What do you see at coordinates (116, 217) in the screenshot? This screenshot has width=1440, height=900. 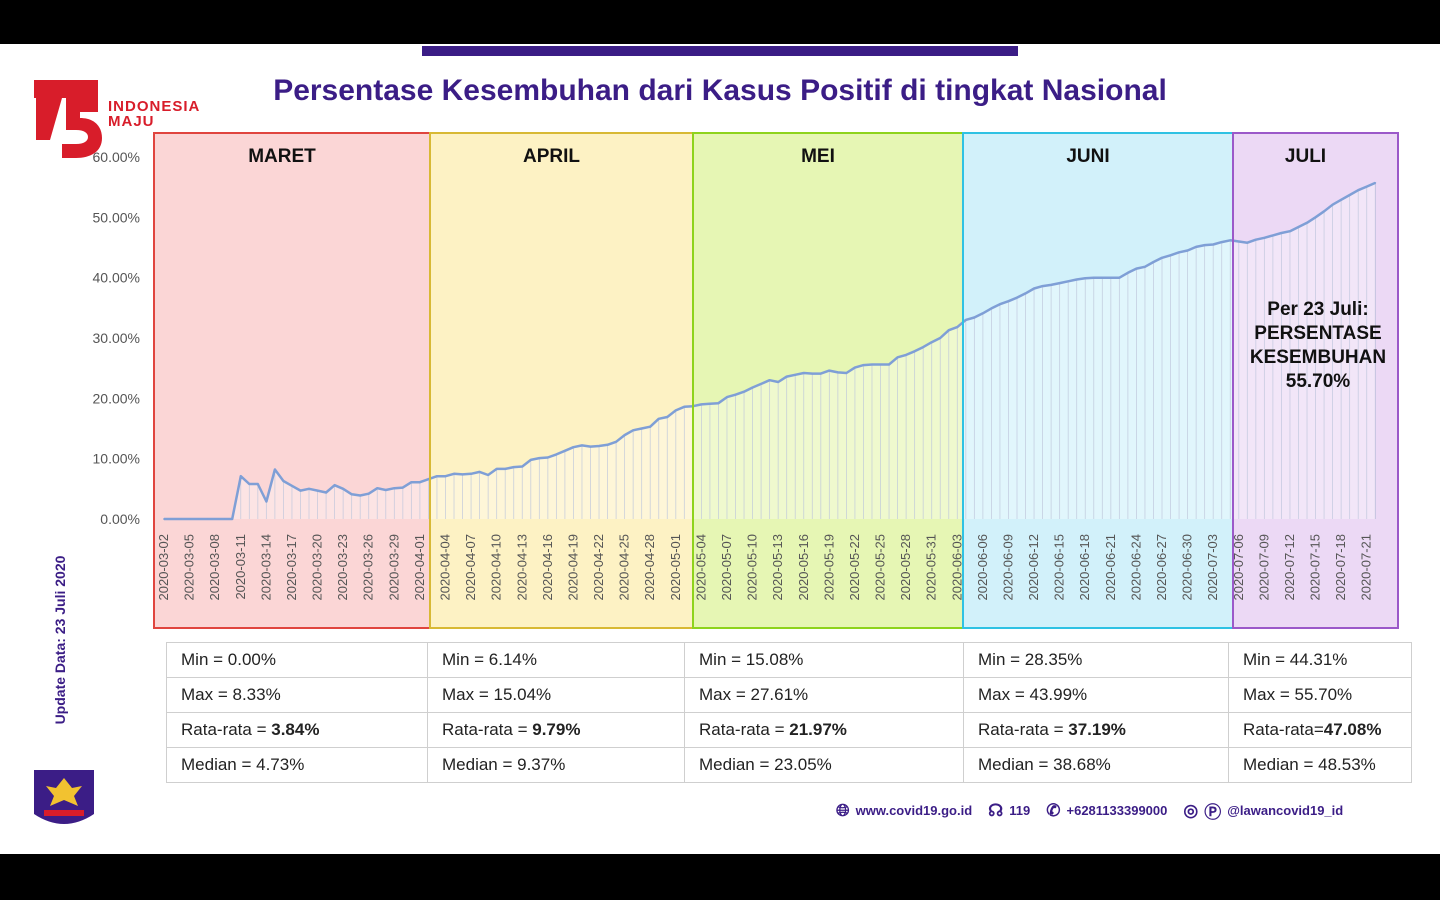 I see `y-tick-label: 50.00%` at bounding box center [116, 217].